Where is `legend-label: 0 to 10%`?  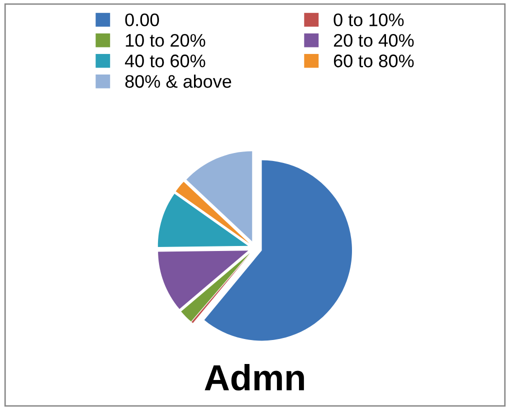
legend-label: 0 to 10% is located at coordinates (369, 19).